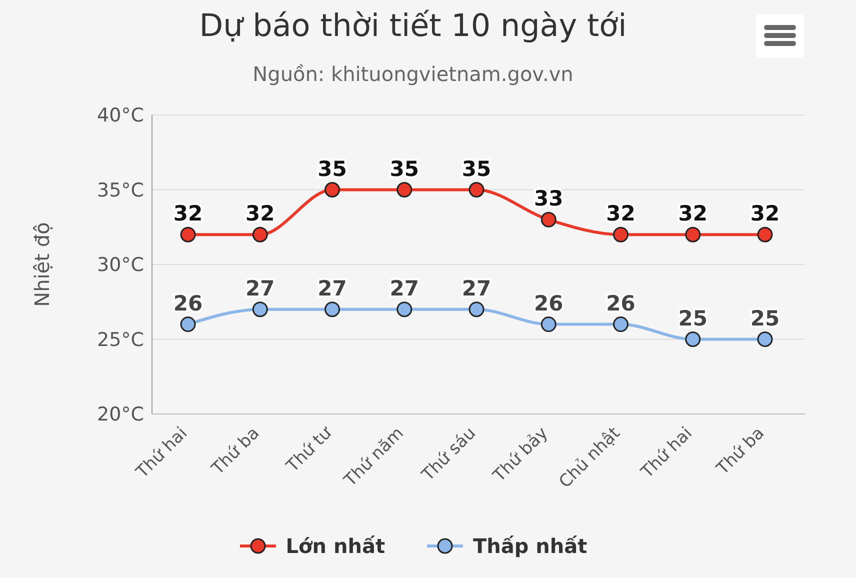 The width and height of the screenshot is (856, 578). What do you see at coordinates (549, 198) in the screenshot?
I see `data-label: 33` at bounding box center [549, 198].